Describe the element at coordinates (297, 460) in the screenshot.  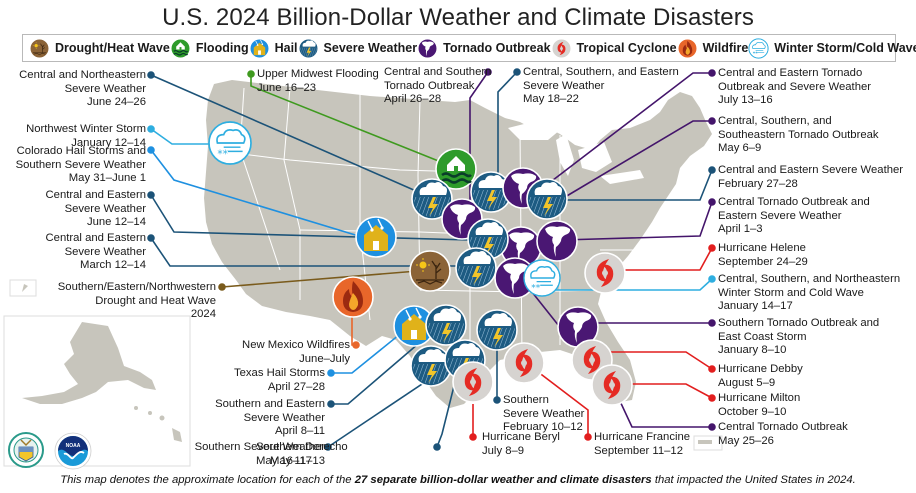
I see `event-date: May 11–13` at that location.